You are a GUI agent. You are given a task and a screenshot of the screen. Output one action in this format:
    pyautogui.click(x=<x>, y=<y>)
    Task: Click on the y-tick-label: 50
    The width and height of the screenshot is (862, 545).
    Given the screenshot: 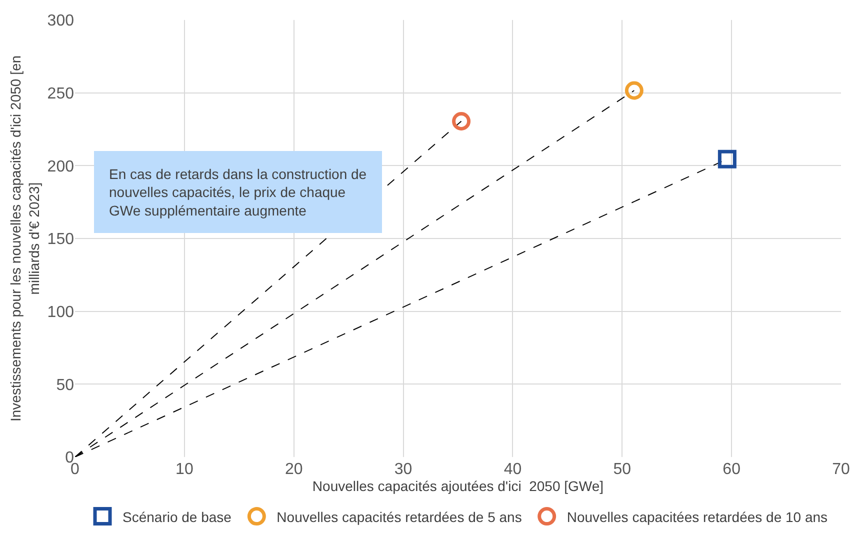 What is the action you would take?
    pyautogui.click(x=65, y=385)
    